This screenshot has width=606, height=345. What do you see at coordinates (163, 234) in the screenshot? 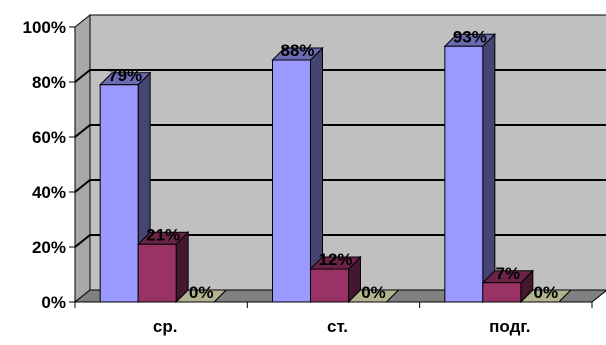
I see `data-label: 21%` at bounding box center [163, 234].